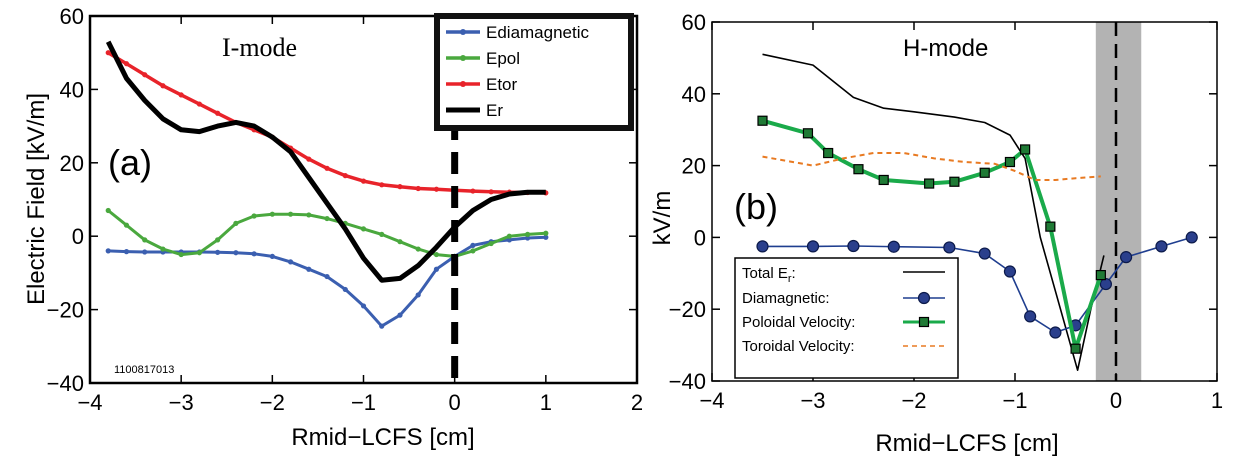 Image resolution: width=1257 pixels, height=463 pixels. Describe the element at coordinates (798, 322) in the screenshot. I see `legend-label: Poloidal Velocity:` at that location.